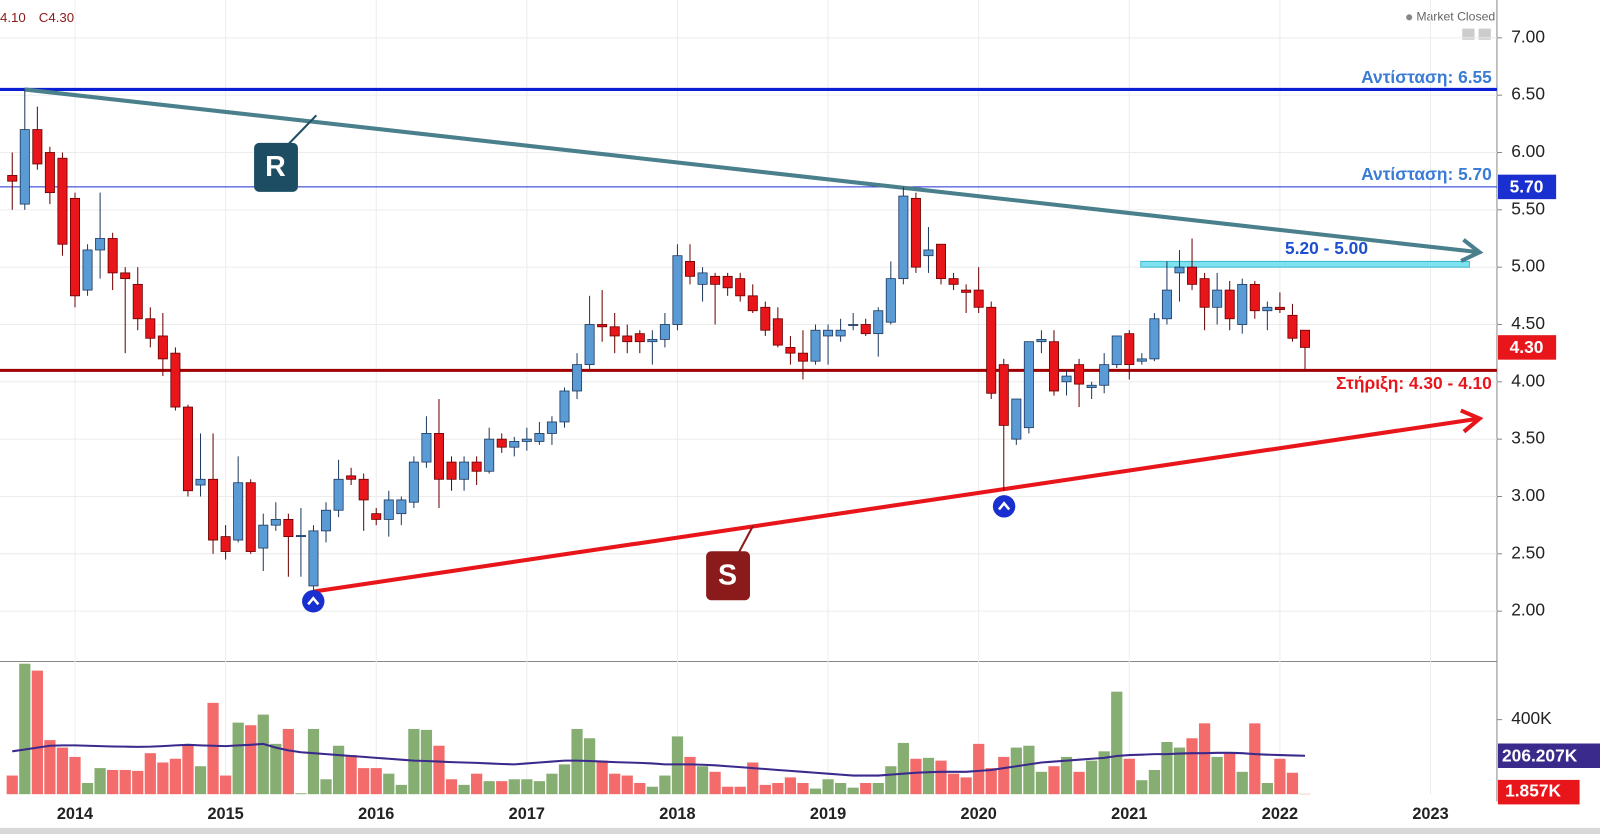  I want to click on x-tick-label: 2022, so click(1280, 814).